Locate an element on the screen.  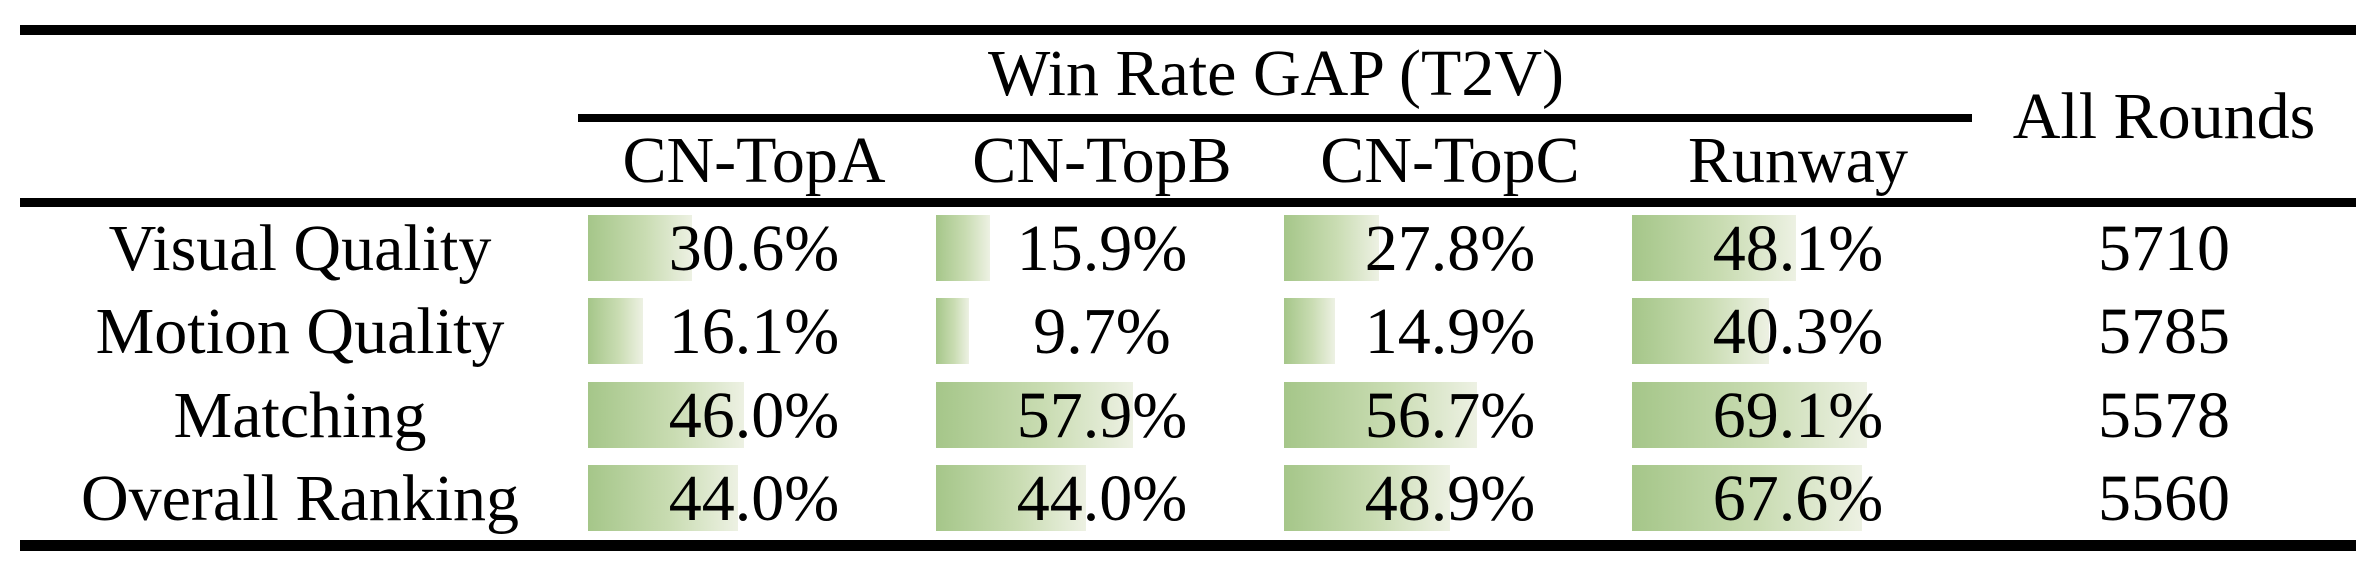
win-rate-value: 67.6% is located at coordinates (1798, 498).